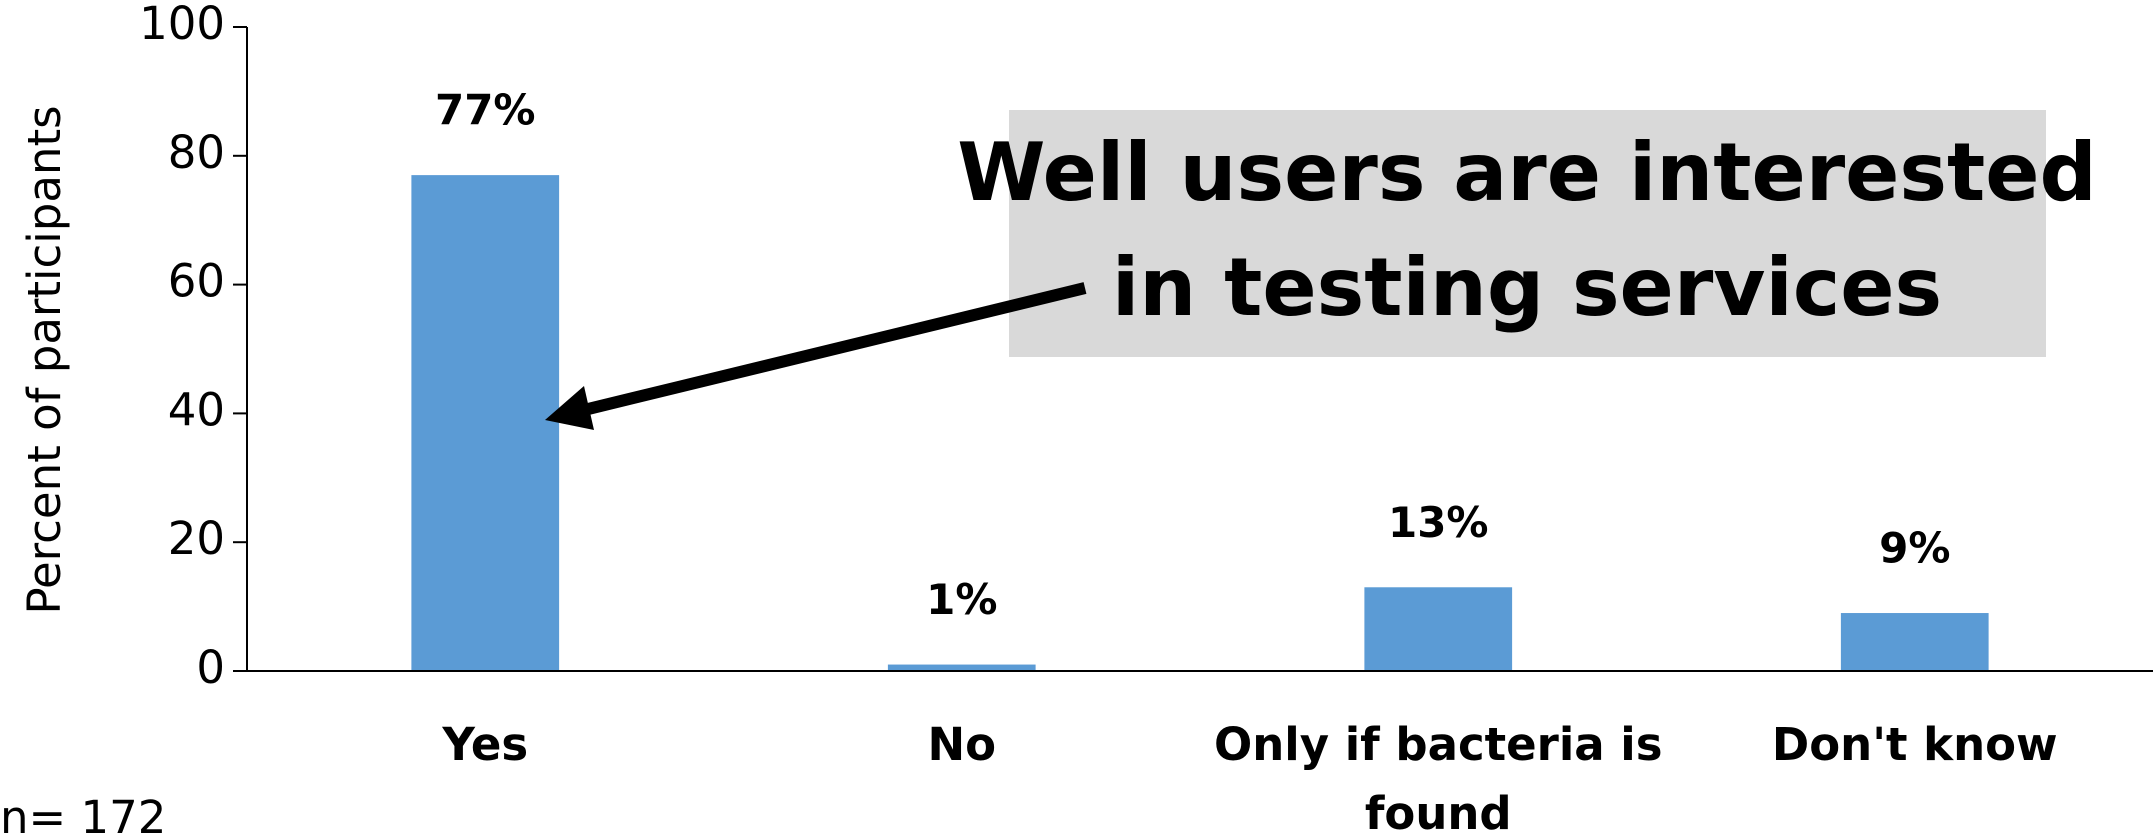 Image resolution: width=2153 pixels, height=839 pixels. What do you see at coordinates (1438, 778) in the screenshot?
I see `x-tick-label: Only if bacteria is found` at bounding box center [1438, 778].